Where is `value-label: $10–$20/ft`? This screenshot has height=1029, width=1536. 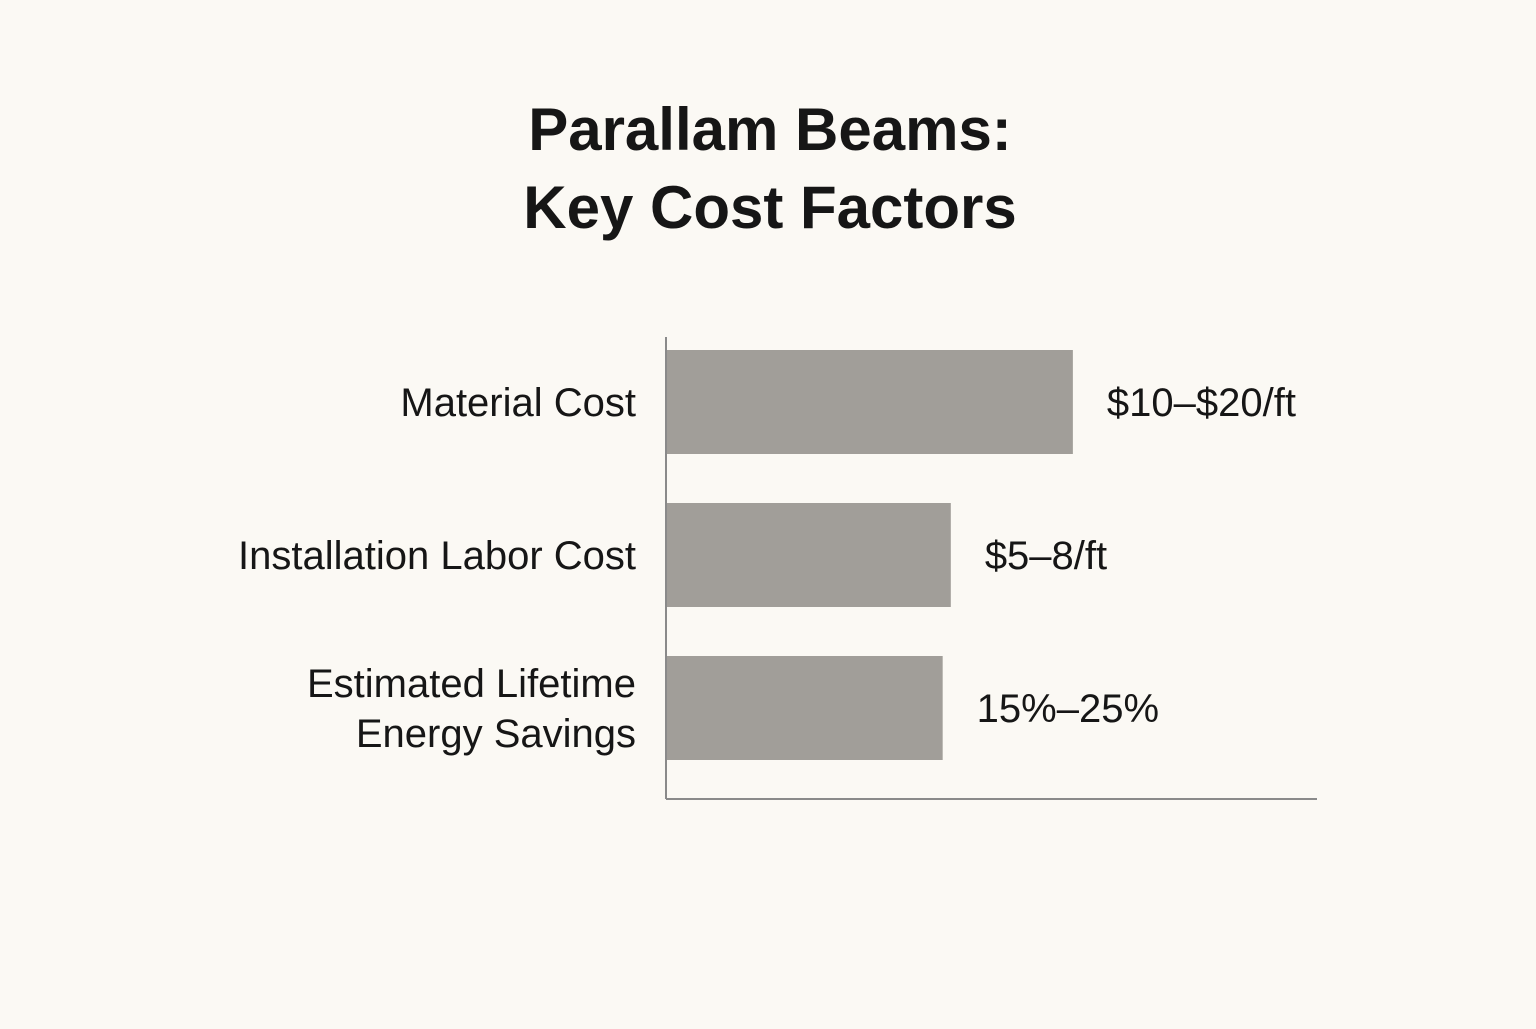 value-label: $10–$20/ft is located at coordinates (1201, 403).